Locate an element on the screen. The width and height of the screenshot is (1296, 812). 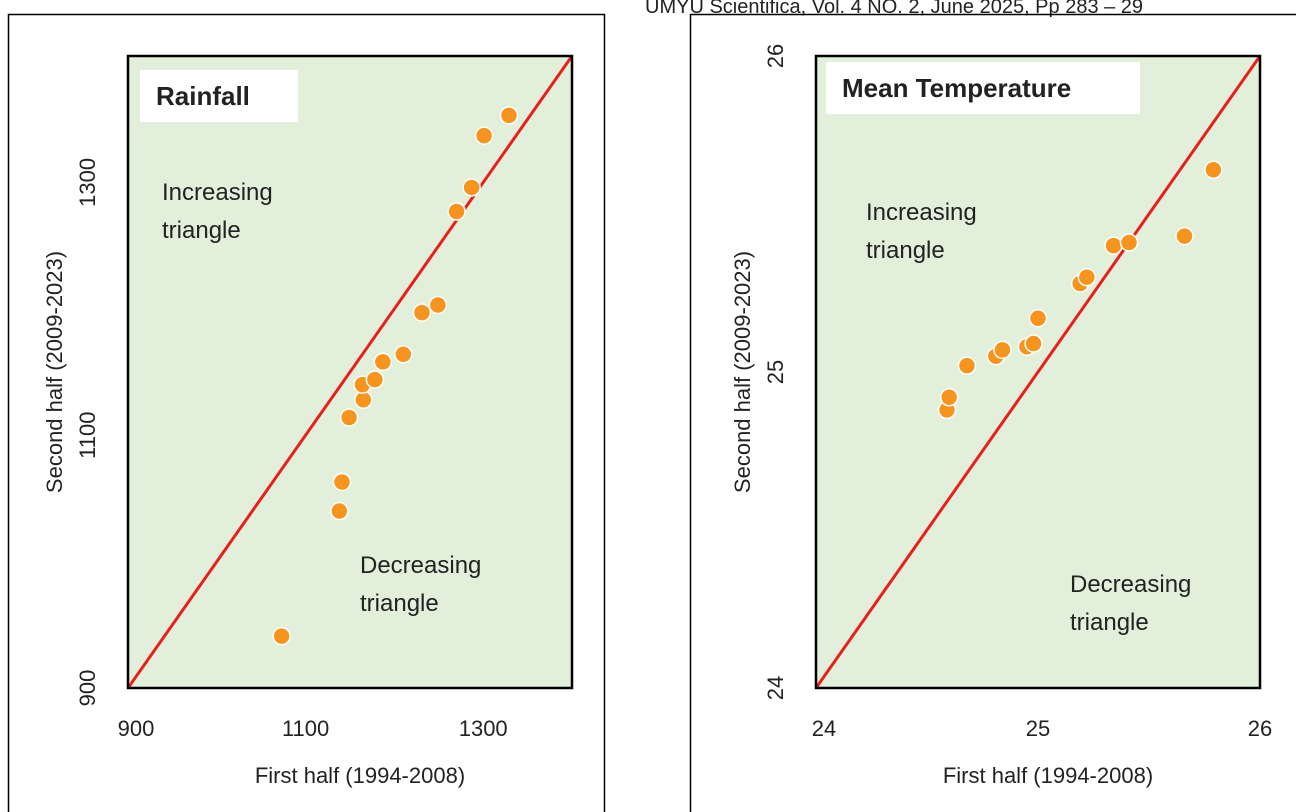
x-tick-label: 1100 is located at coordinates (305, 728).